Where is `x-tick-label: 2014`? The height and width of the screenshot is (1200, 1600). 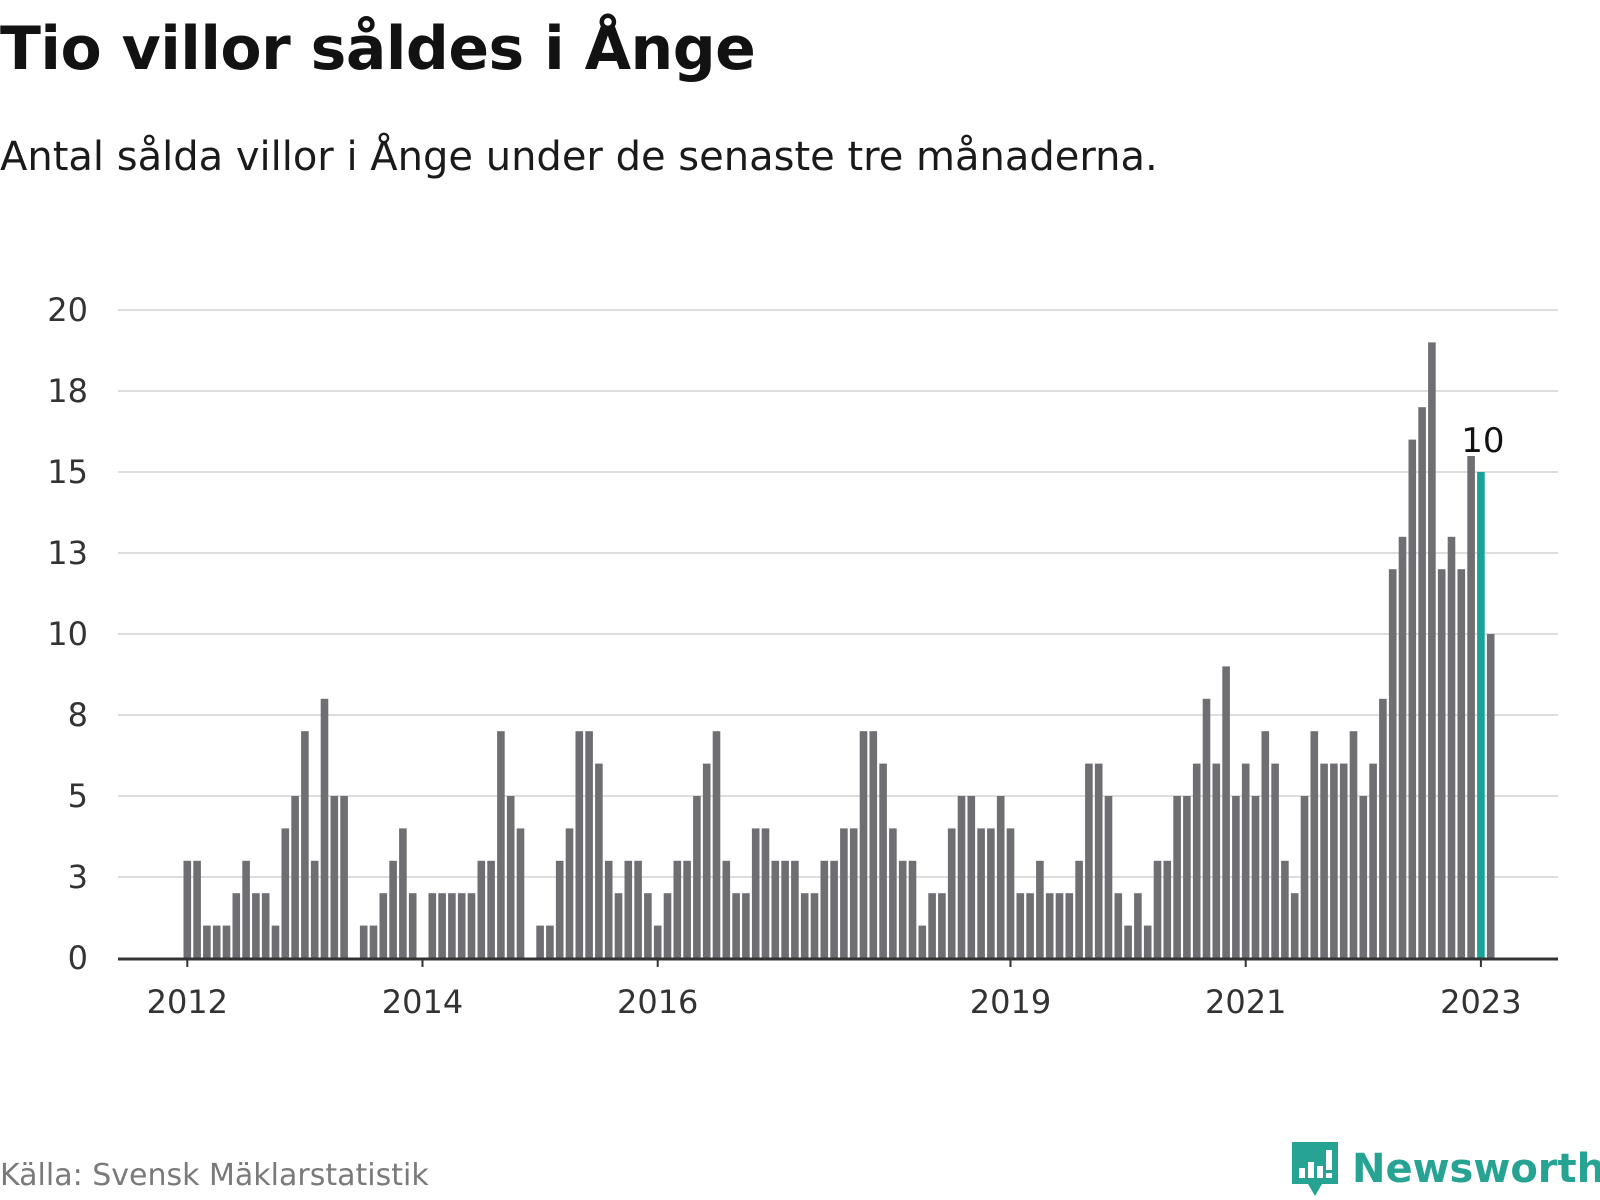
x-tick-label: 2014 is located at coordinates (422, 1002).